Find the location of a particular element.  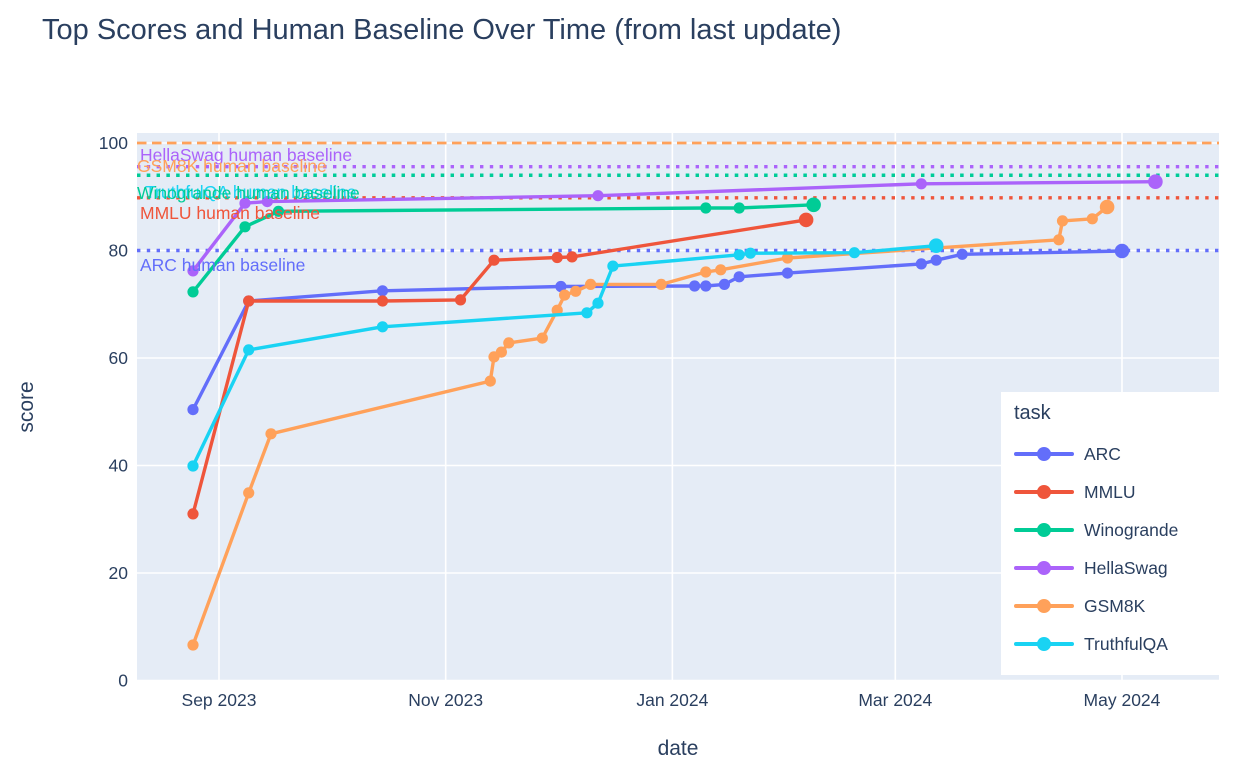

y-tick-label: 60 is located at coordinates (119, 358).